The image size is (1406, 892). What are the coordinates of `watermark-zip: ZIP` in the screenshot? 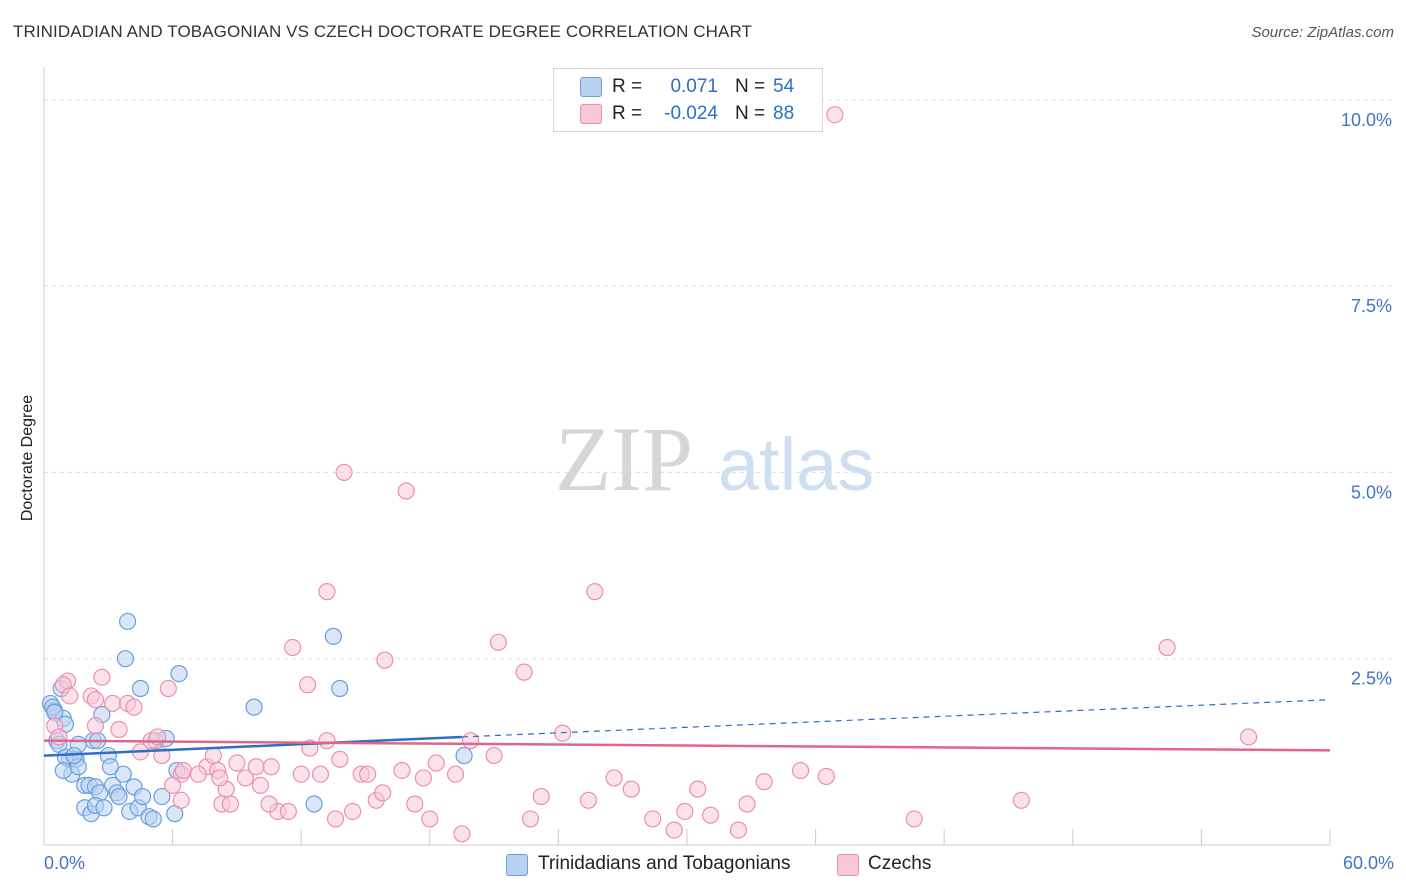 It's located at (624, 459).